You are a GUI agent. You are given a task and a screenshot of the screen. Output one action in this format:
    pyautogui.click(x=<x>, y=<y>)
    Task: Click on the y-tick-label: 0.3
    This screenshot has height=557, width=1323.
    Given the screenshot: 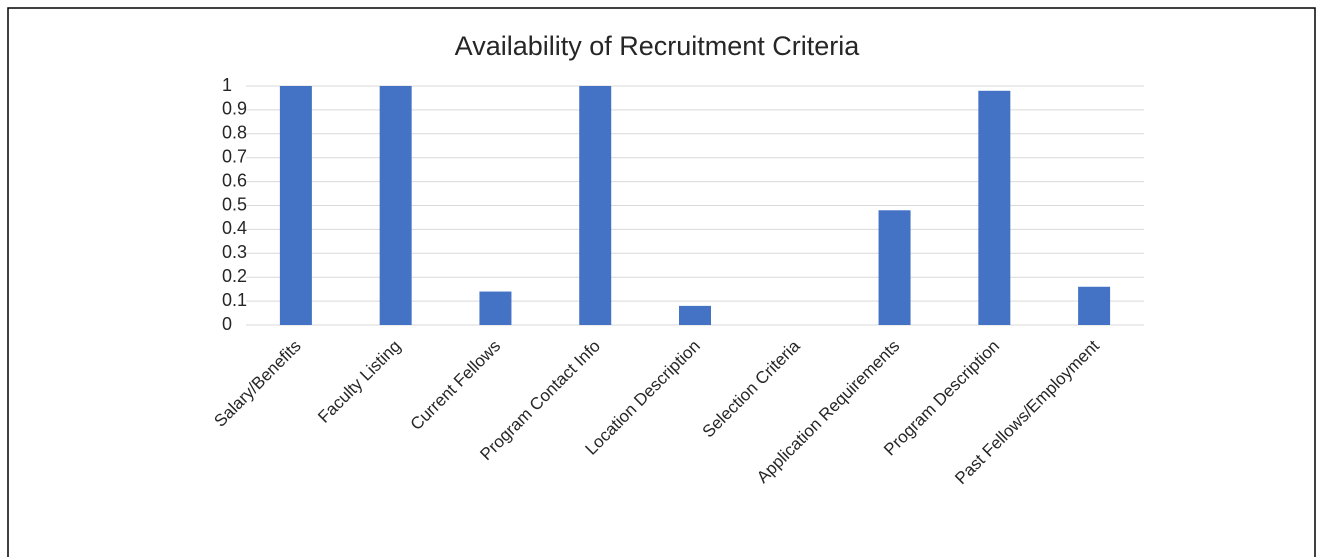 What is the action you would take?
    pyautogui.click(x=234, y=252)
    